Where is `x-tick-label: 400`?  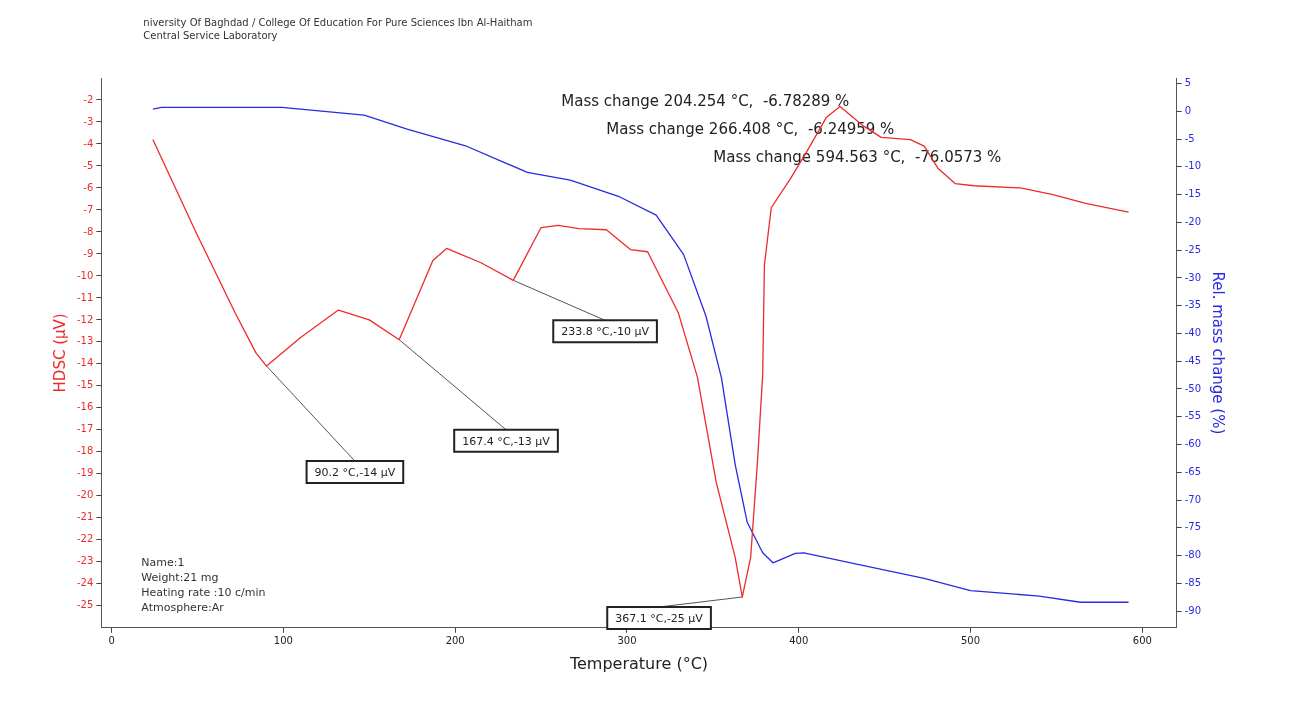
x-tick-label: 400 is located at coordinates (799, 641).